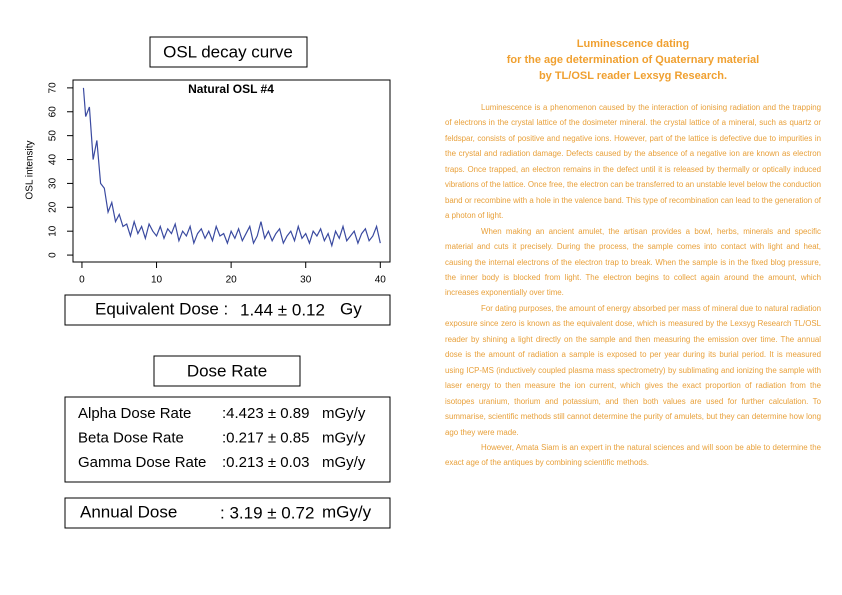 This screenshot has width=842, height=595. I want to click on dose-rate-box, so click(227, 371).